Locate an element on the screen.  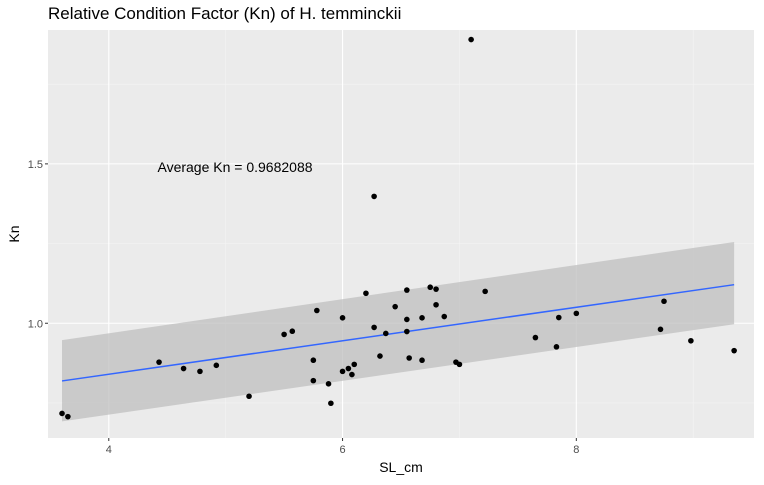
y-axis-ticks: 1.0 1.5 is located at coordinates (38, 244).